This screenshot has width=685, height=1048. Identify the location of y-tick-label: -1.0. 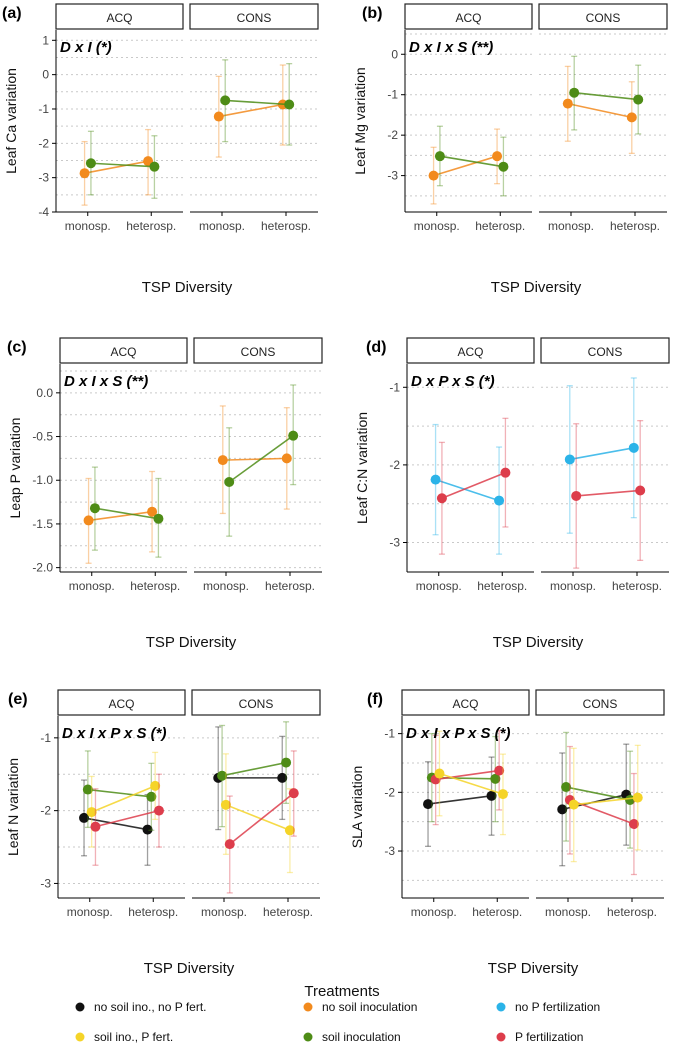
(42, 480).